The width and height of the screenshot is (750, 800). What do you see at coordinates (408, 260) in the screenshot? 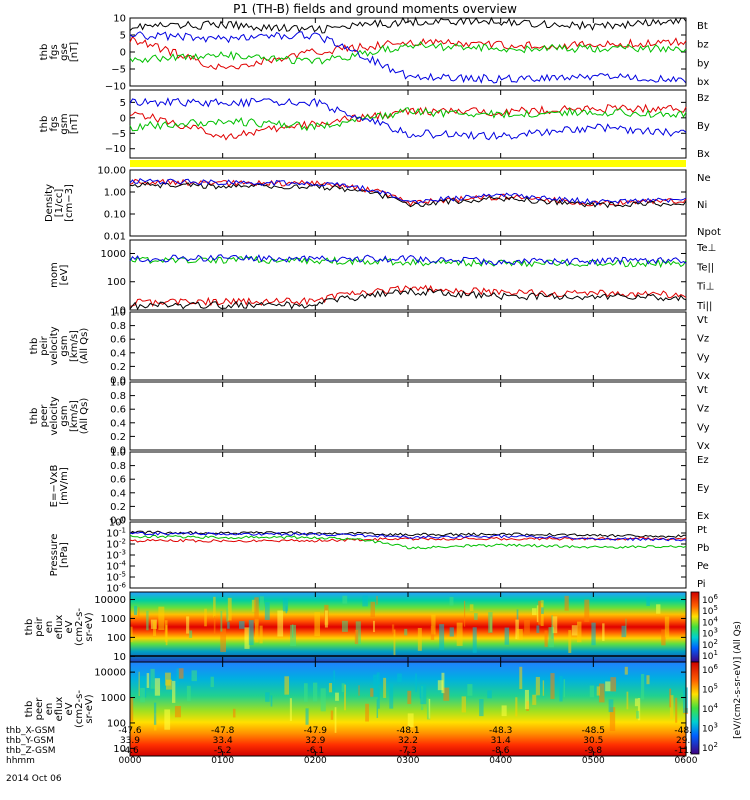
I see `series-line-Ti||` at bounding box center [408, 260].